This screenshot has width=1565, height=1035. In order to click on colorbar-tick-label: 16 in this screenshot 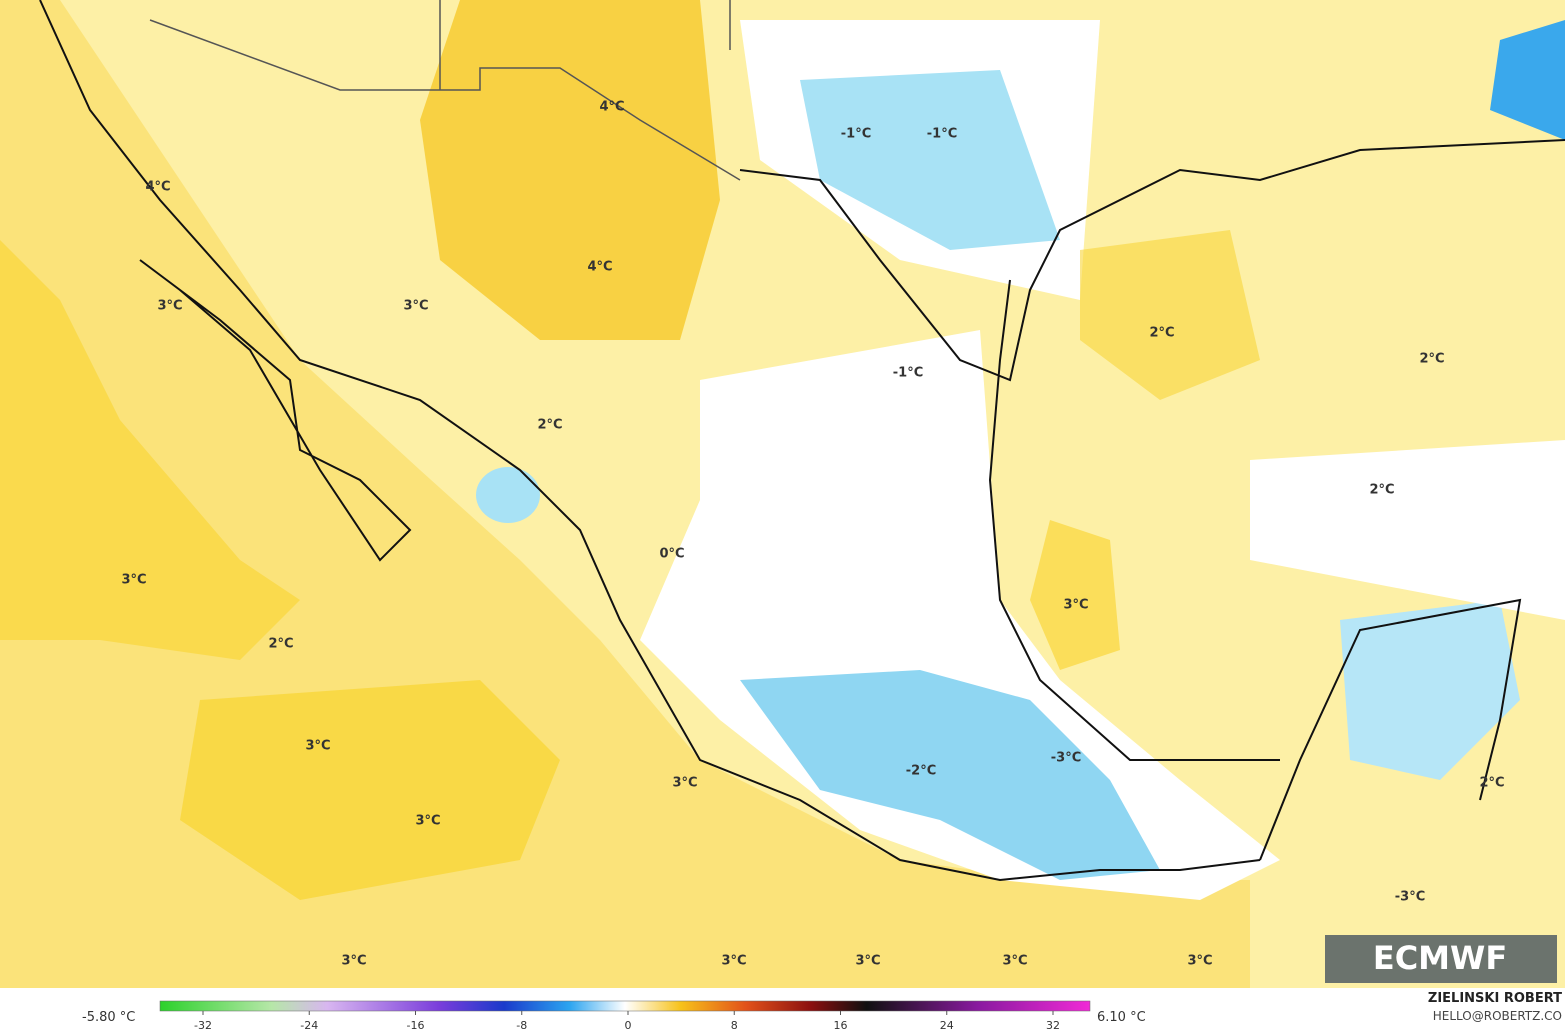, I will do `click(841, 1025)`.